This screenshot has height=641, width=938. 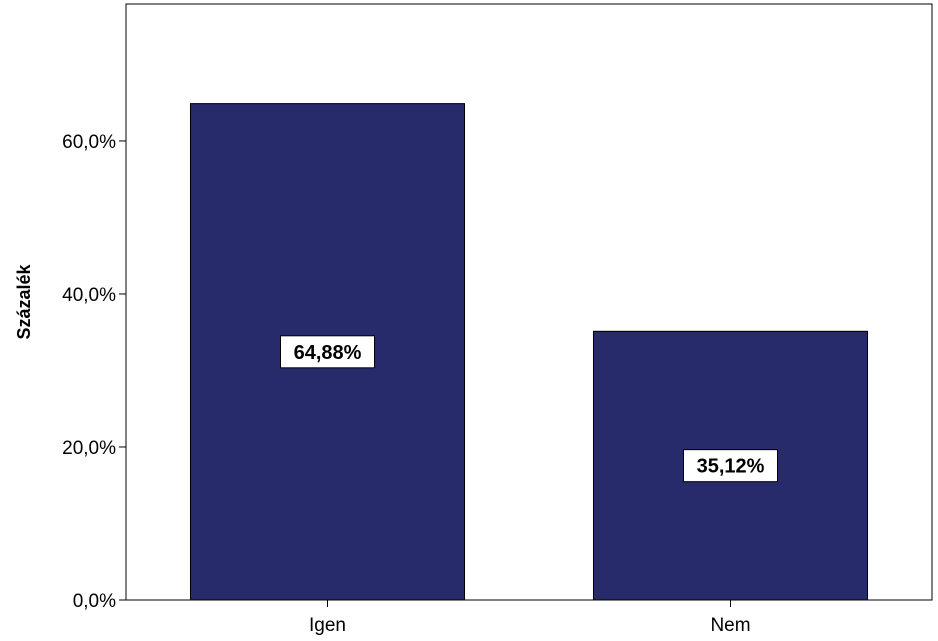 What do you see at coordinates (89, 295) in the screenshot?
I see `y-tick-label: 40,0%` at bounding box center [89, 295].